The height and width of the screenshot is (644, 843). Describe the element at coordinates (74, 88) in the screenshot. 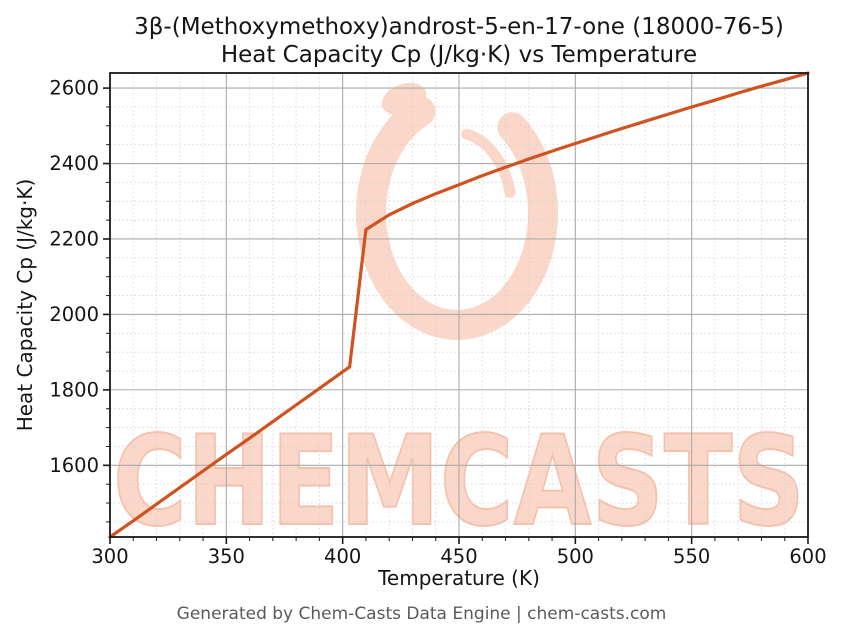

I see `y-tick-label: 2600` at that location.